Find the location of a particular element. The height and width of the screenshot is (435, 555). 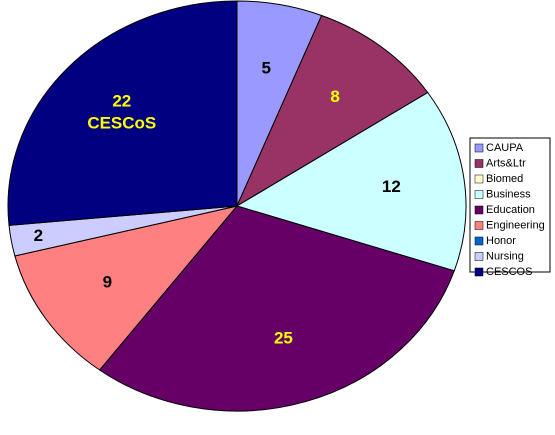

legend-label: Arts&Ltr is located at coordinates (506, 163).